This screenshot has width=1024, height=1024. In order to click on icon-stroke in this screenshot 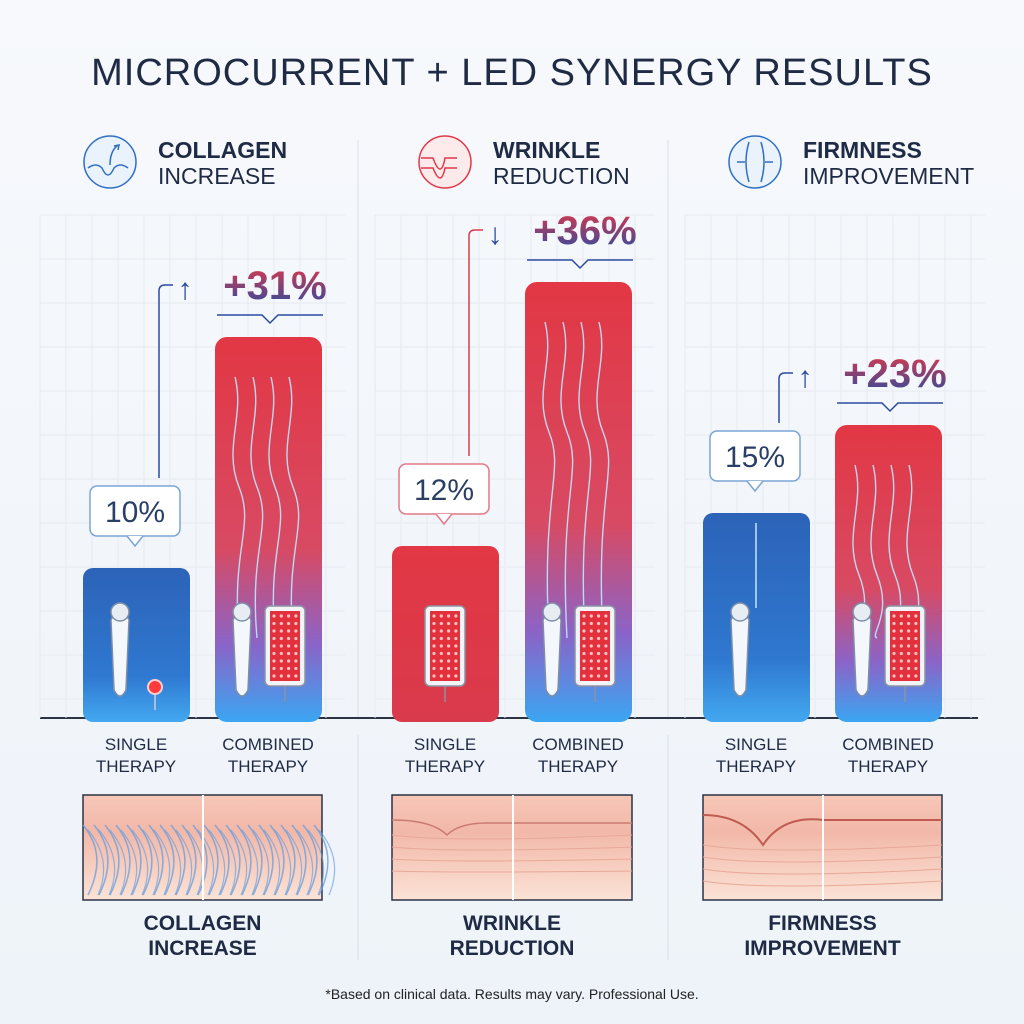, I will do `click(755, 162)`.